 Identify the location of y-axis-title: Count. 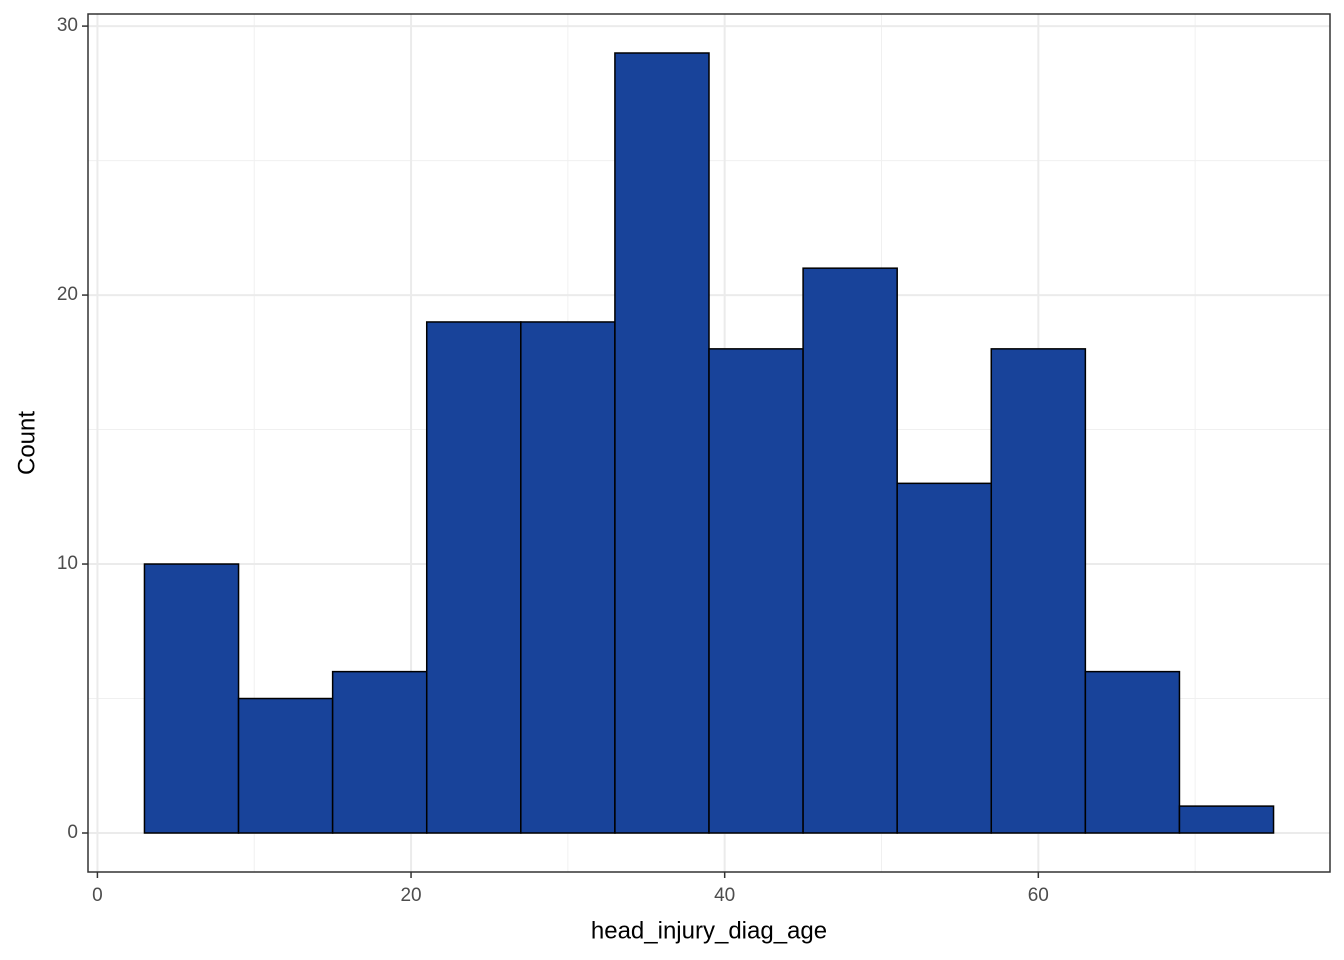
(26, 443).